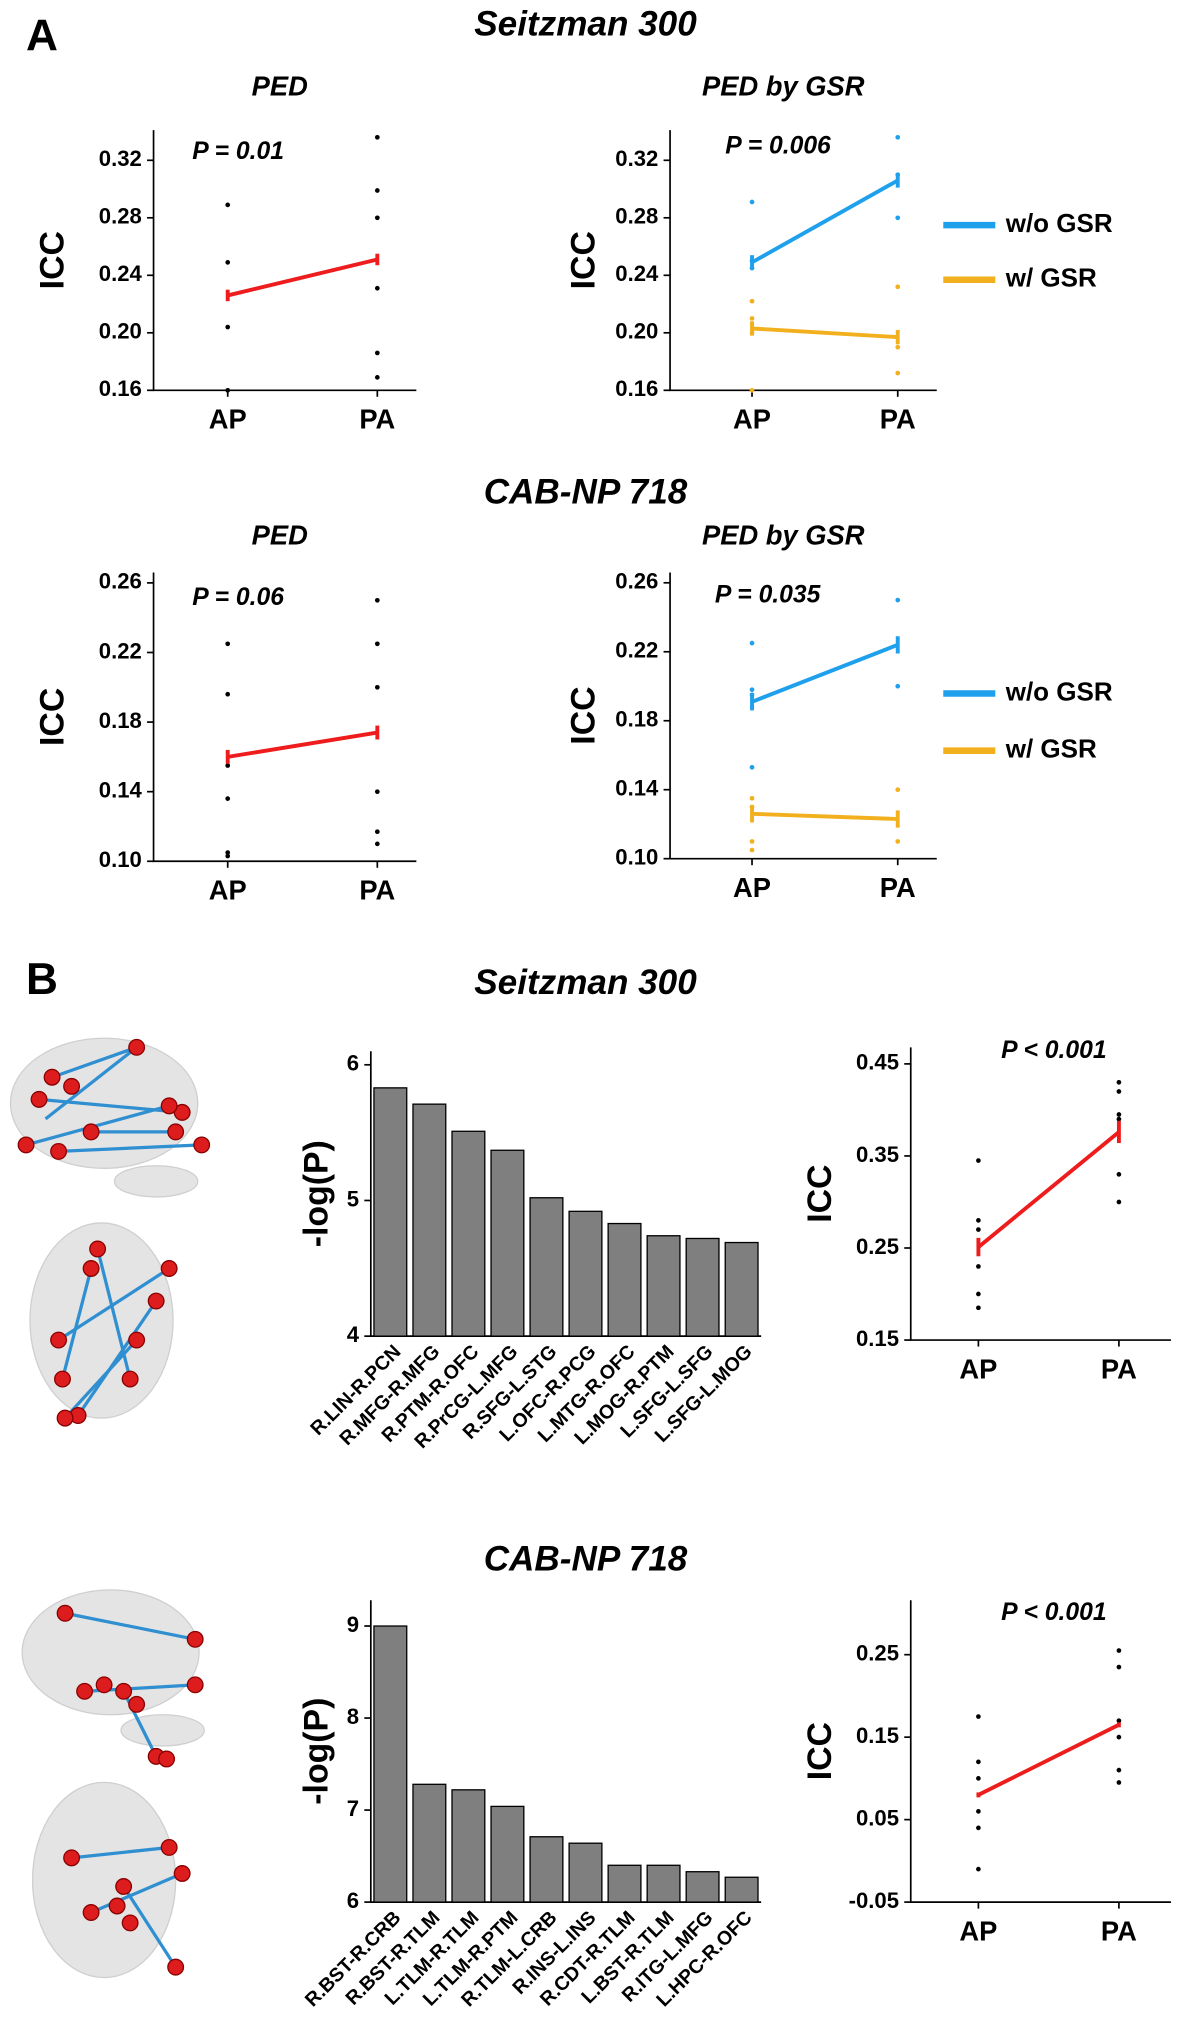 The height and width of the screenshot is (2040, 1197). What do you see at coordinates (353, 1624) in the screenshot?
I see `y-tick-label: 9` at bounding box center [353, 1624].